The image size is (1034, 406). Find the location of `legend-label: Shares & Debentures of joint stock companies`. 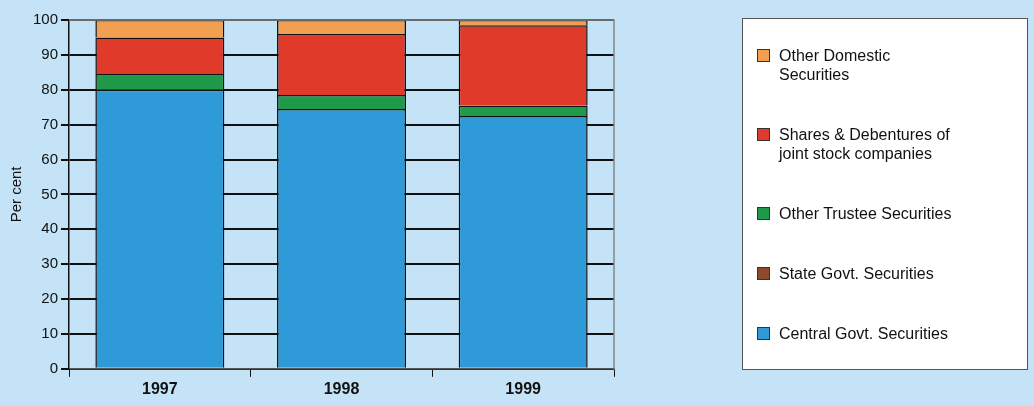

legend-label: Shares & Debentures of joint stock companies is located at coordinates (865, 143).